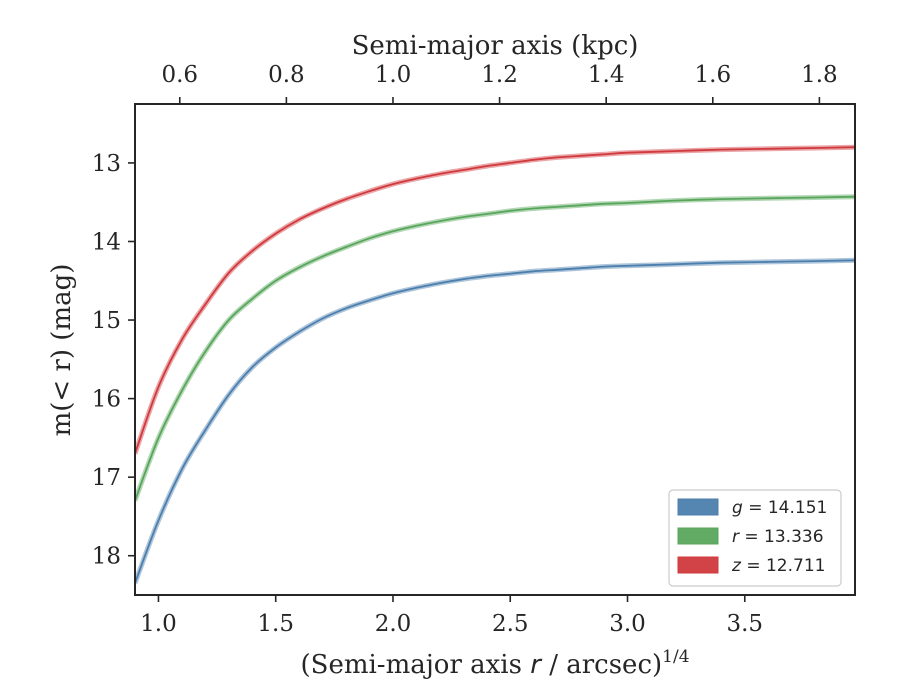 The height and width of the screenshot is (700, 900). I want to click on top-tick-label: 1.8, so click(819, 75).